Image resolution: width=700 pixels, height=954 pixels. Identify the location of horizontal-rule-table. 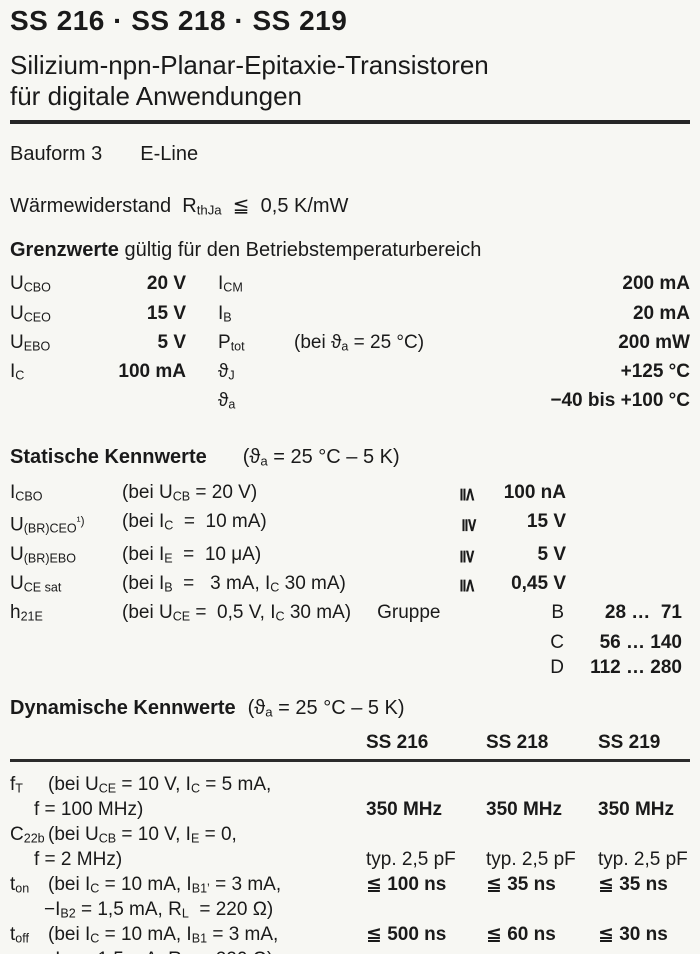
(350, 760).